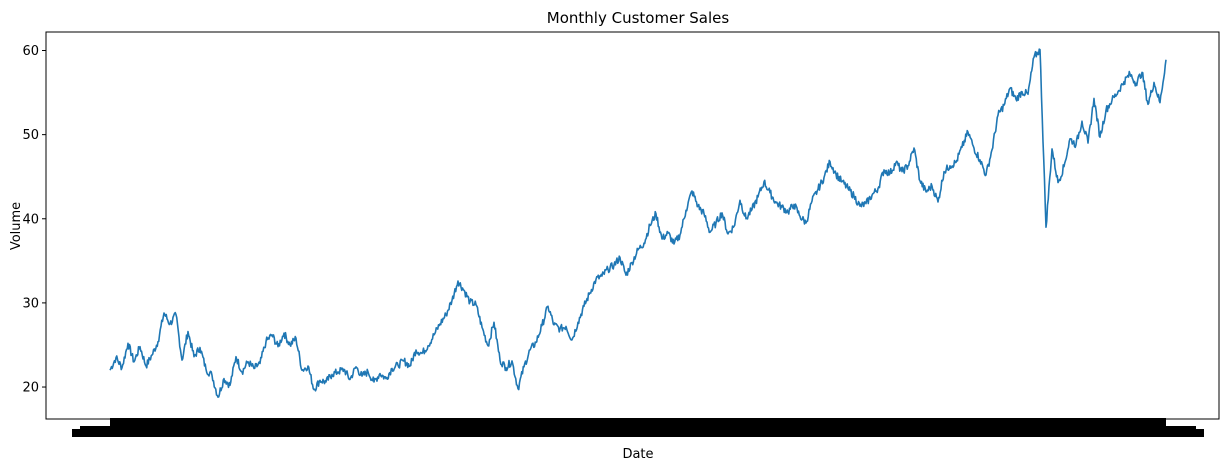  Describe the element at coordinates (30, 388) in the screenshot. I see `y-tick-label: 20` at that location.